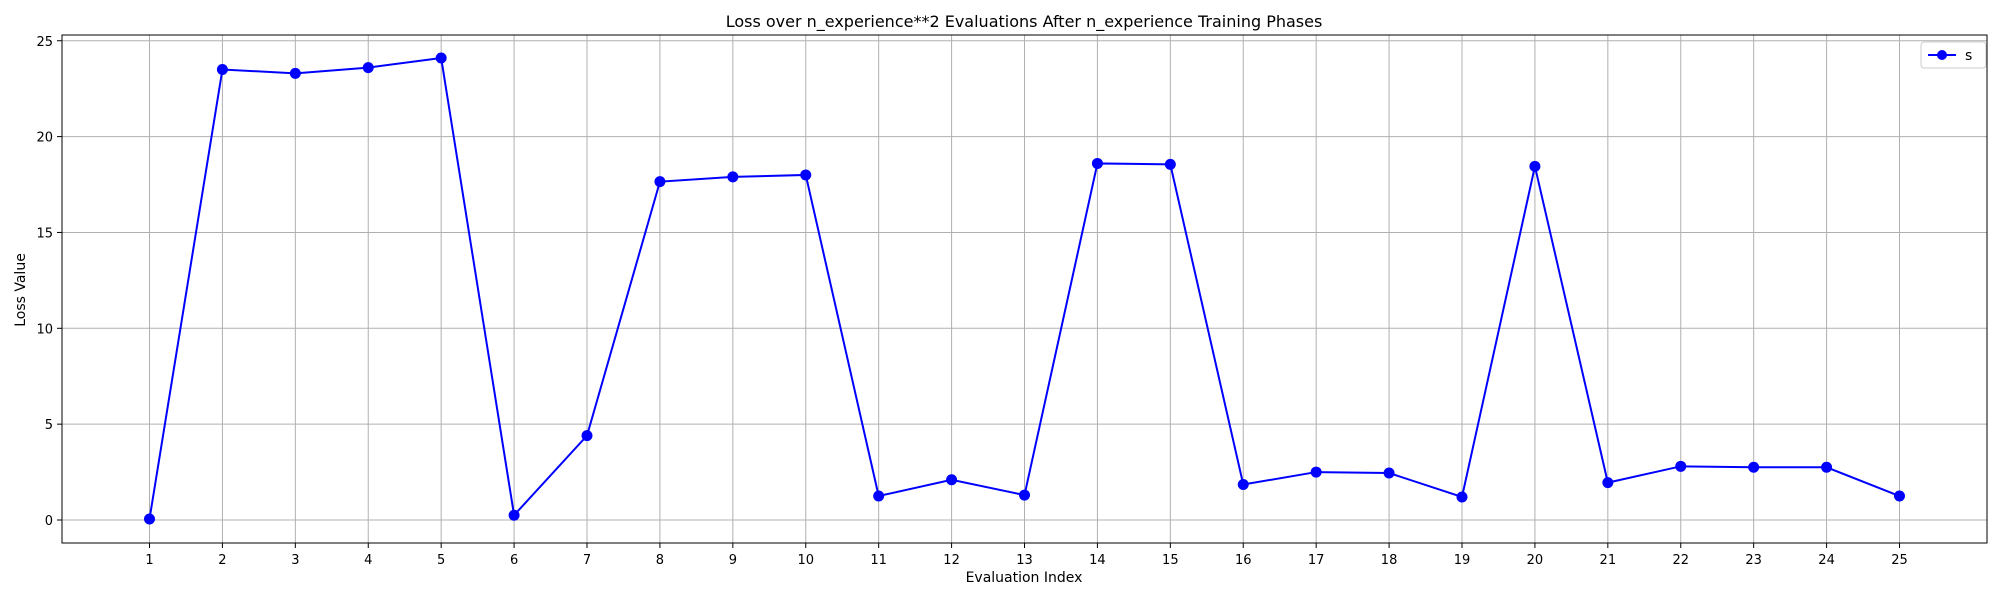 Image resolution: width=2000 pixels, height=600 pixels. What do you see at coordinates (44, 329) in the screenshot?
I see `y-tick-label: 10` at bounding box center [44, 329].